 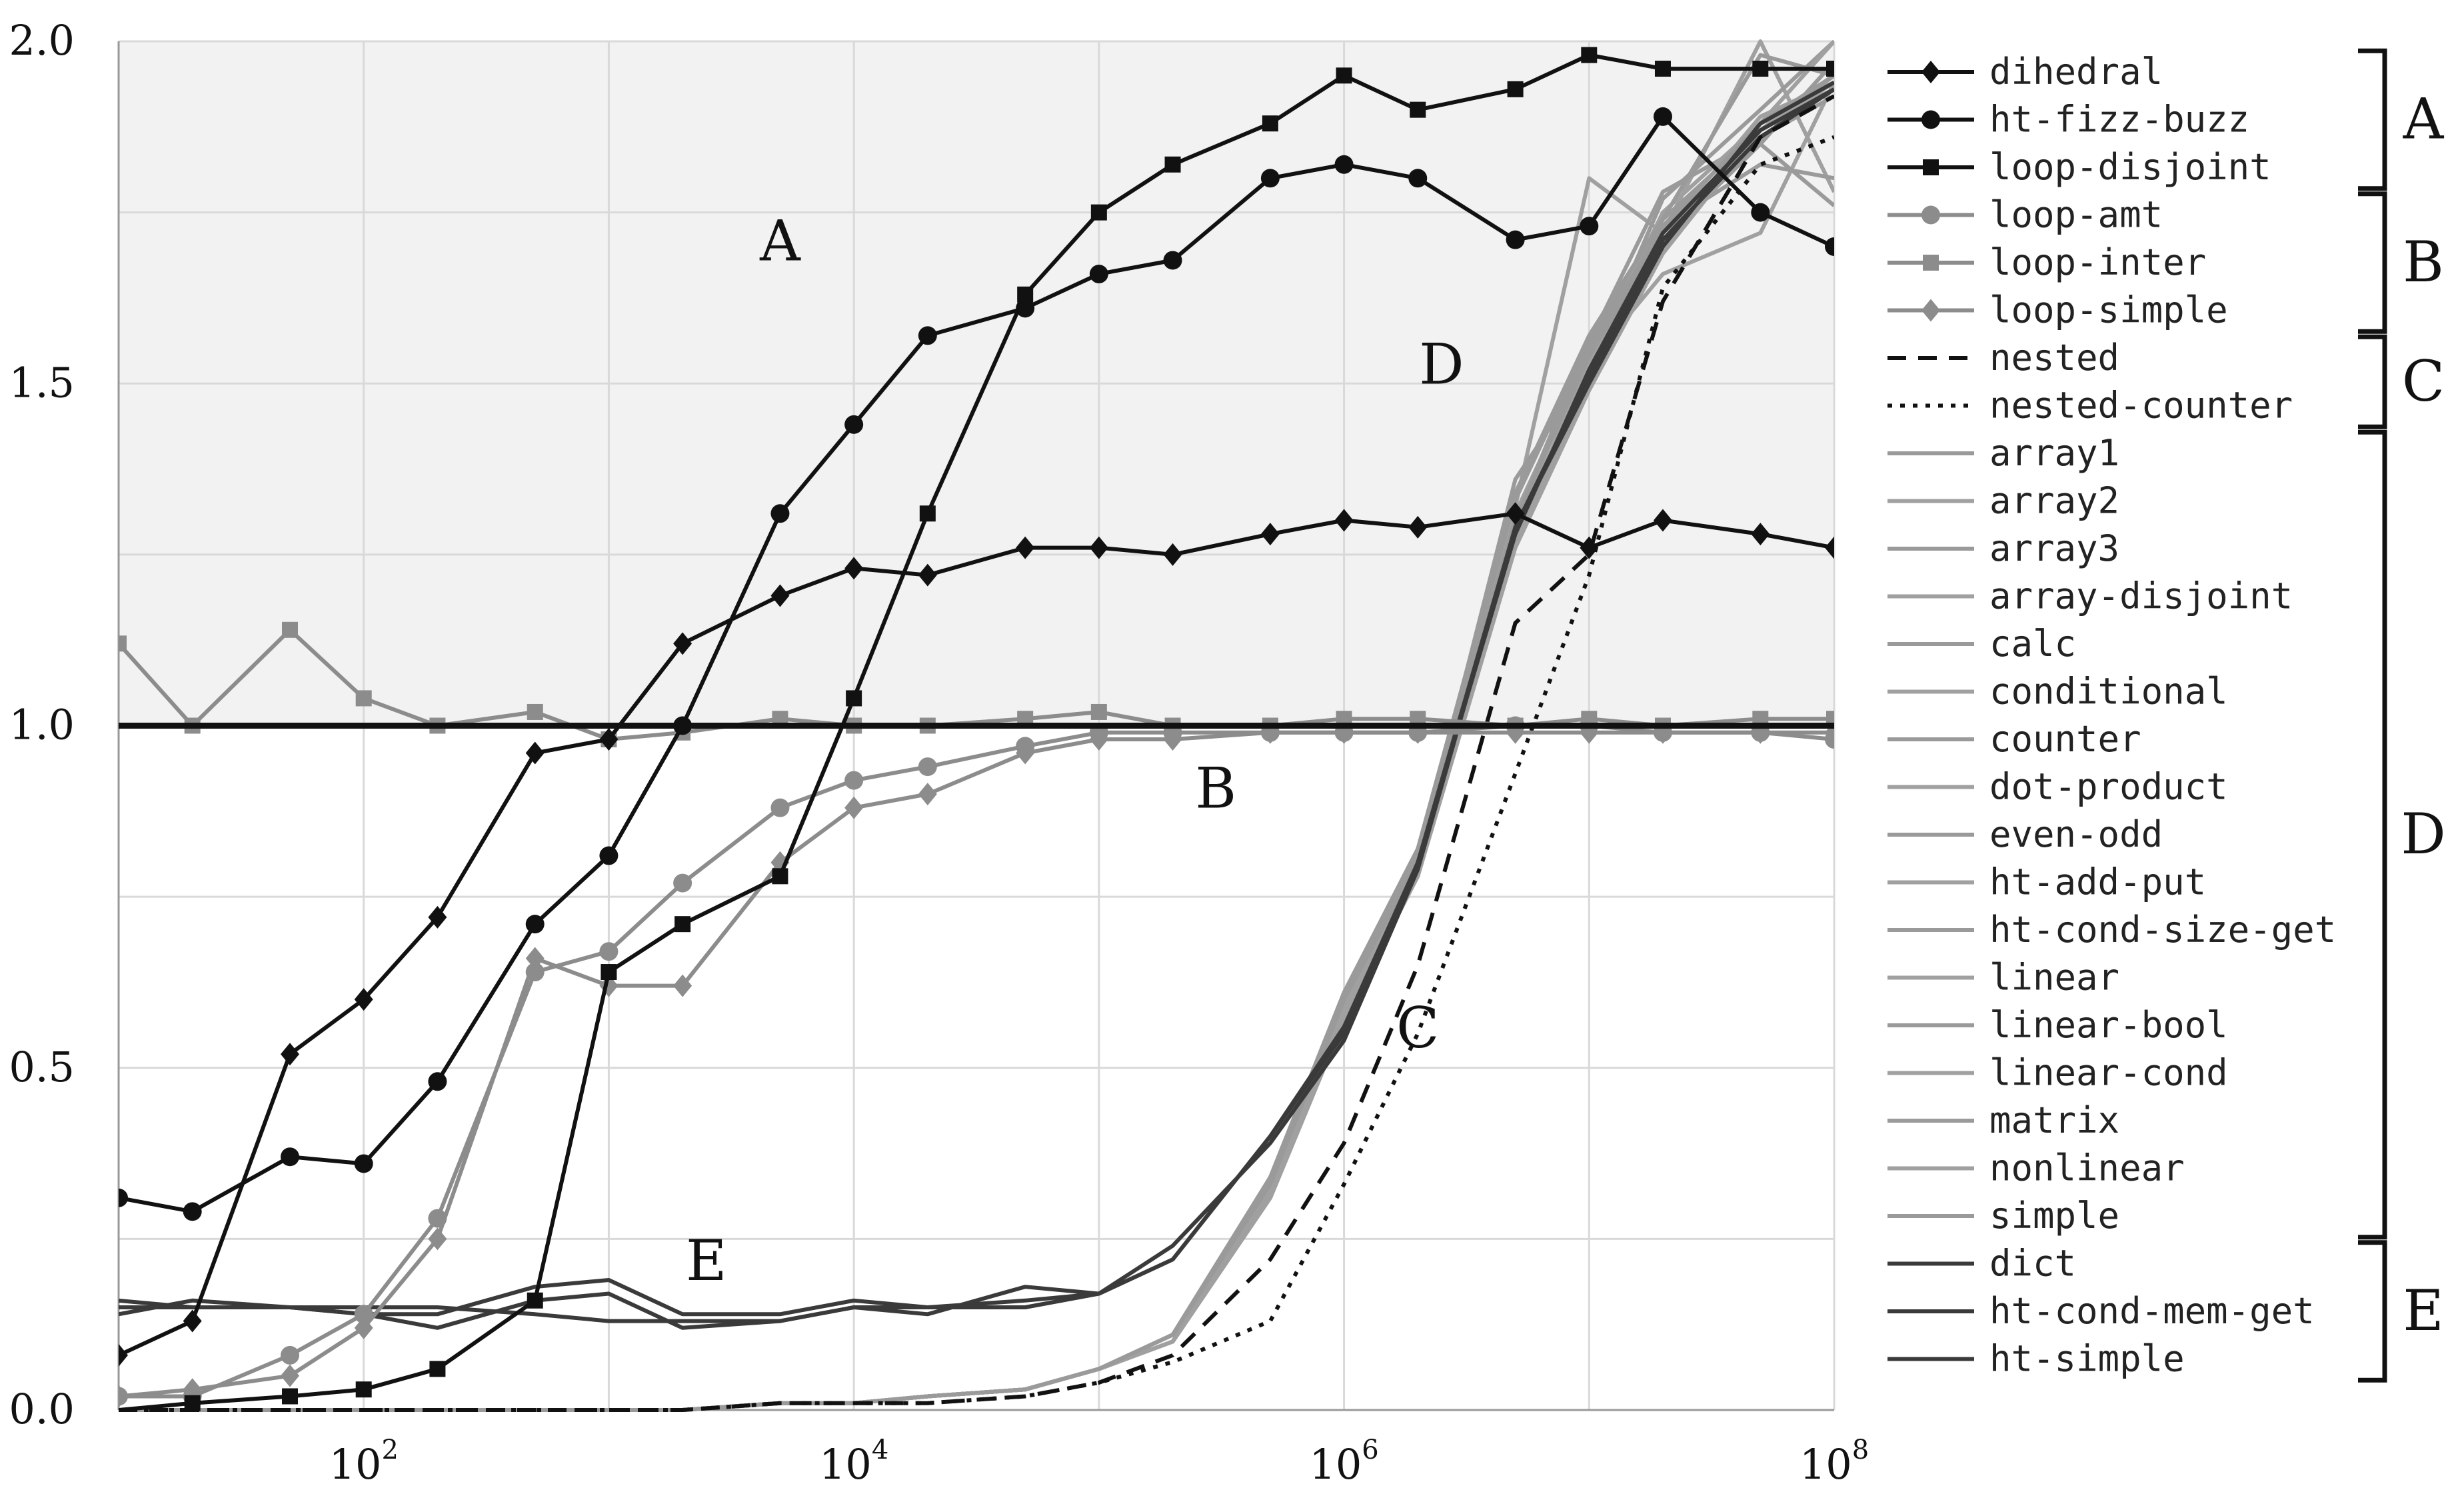 I want to click on legend-label-linear-cond: linear-cond, so click(x=2108, y=1073).